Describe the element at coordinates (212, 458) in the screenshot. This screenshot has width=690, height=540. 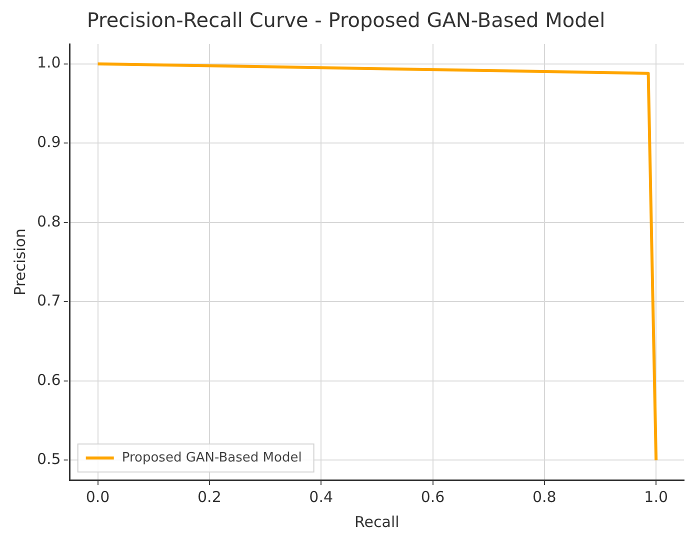
I see `legend-label: Proposed GAN-Based Model` at that location.